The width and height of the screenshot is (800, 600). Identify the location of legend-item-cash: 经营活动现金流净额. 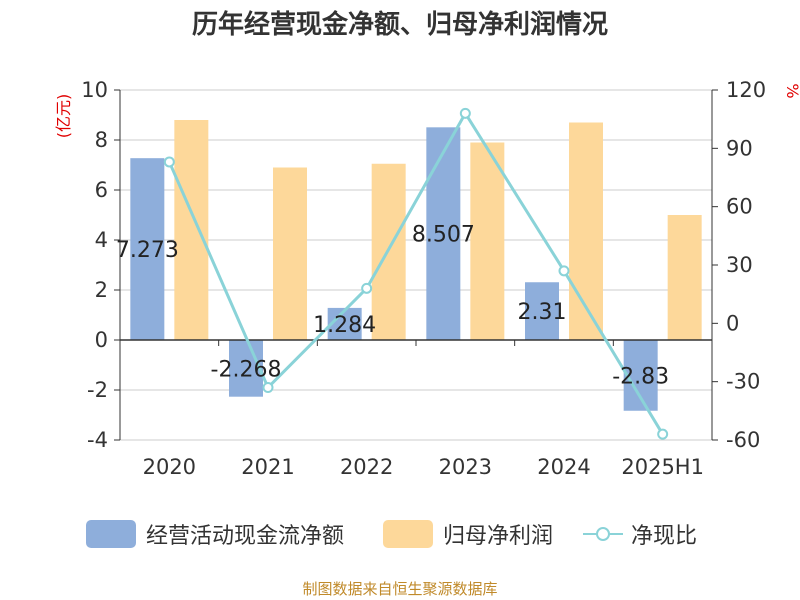
(215, 534).